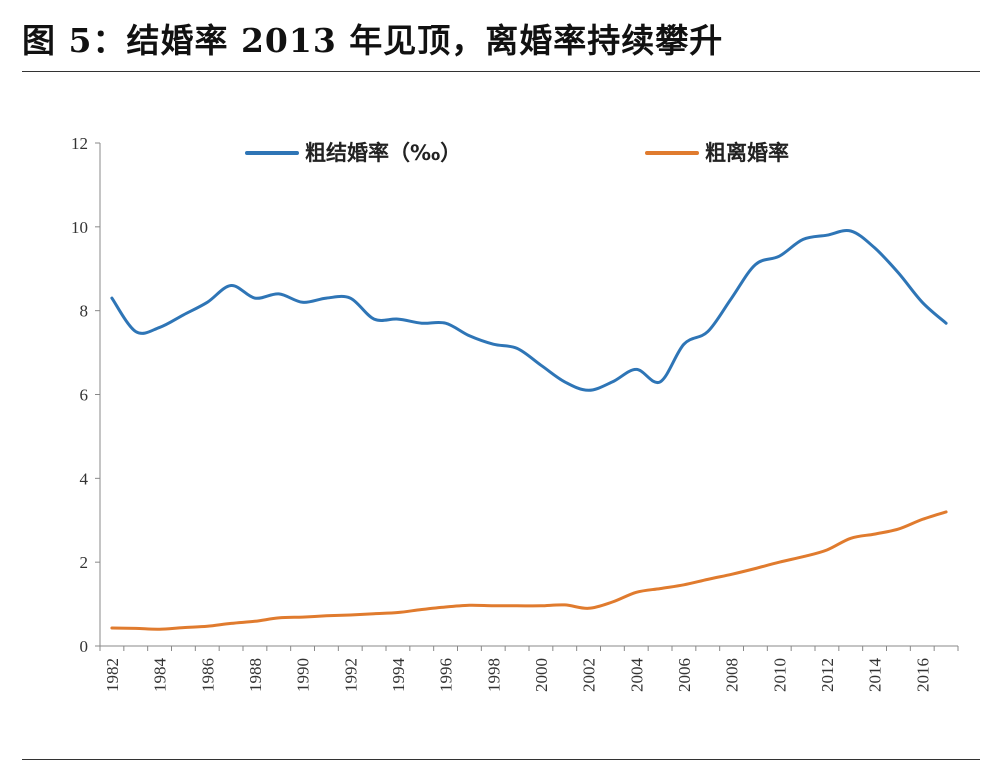 The width and height of the screenshot is (1000, 765). Describe the element at coordinates (373, 40) in the screenshot. I see `figure-title: 图 5：结婚率 2013 年见顶，离婚率持续攀升` at that location.